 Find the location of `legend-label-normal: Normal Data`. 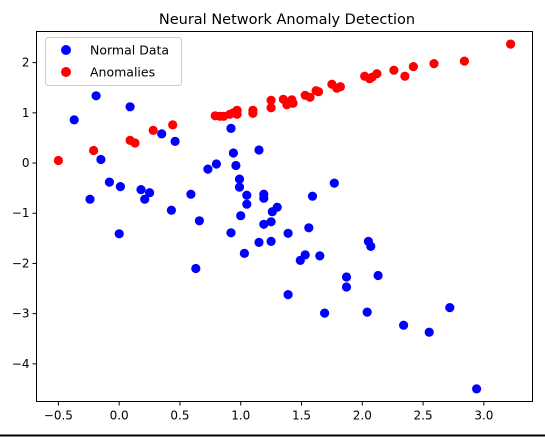

legend-label-normal: Normal Data is located at coordinates (129, 50).